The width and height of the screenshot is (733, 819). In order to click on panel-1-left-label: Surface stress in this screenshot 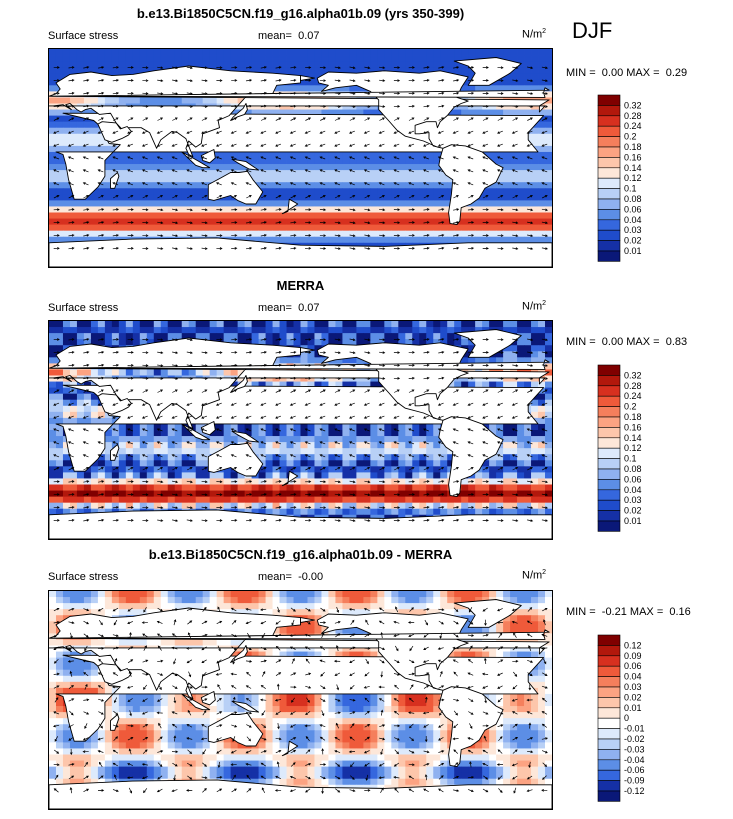, I will do `click(83, 36)`.